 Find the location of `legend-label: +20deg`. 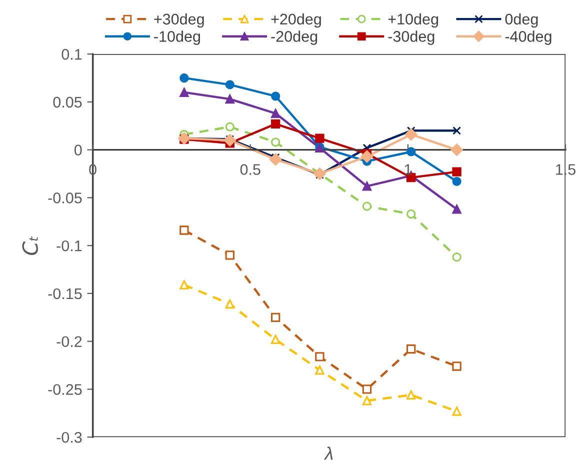

legend-label: +20deg is located at coordinates (296, 20).